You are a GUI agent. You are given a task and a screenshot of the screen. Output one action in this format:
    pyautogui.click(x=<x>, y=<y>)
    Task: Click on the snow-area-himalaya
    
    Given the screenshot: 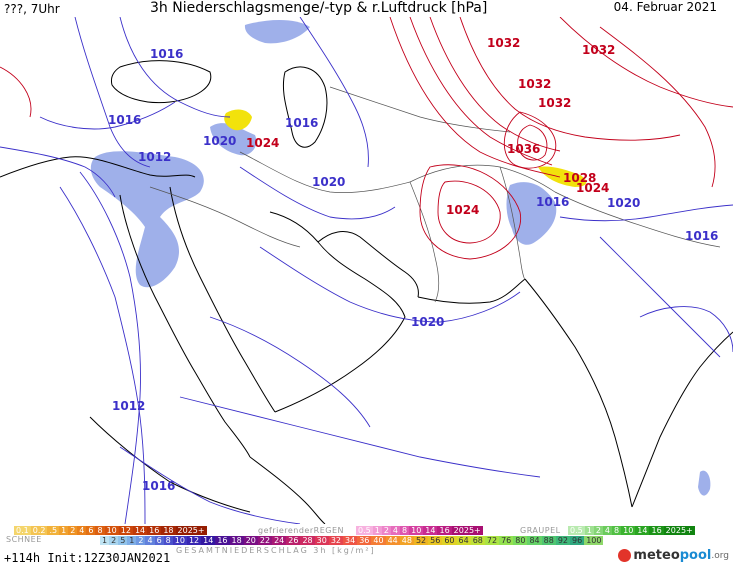 What is the action you would take?
    pyautogui.click(x=562, y=176)
    